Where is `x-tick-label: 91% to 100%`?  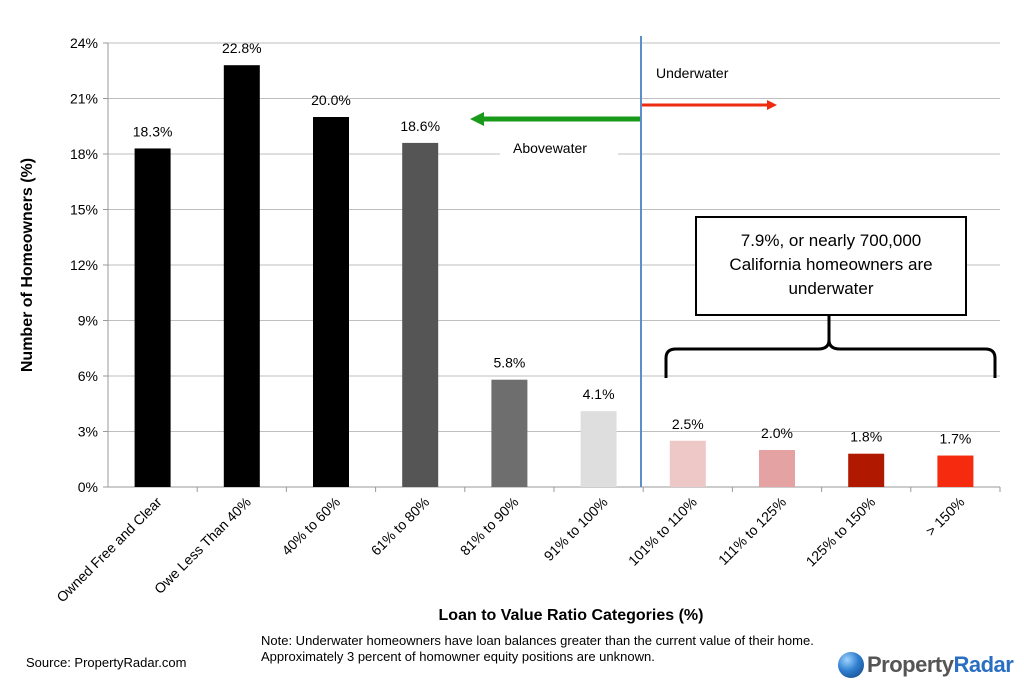 x-tick-label: 91% to 100% is located at coordinates (576, 529).